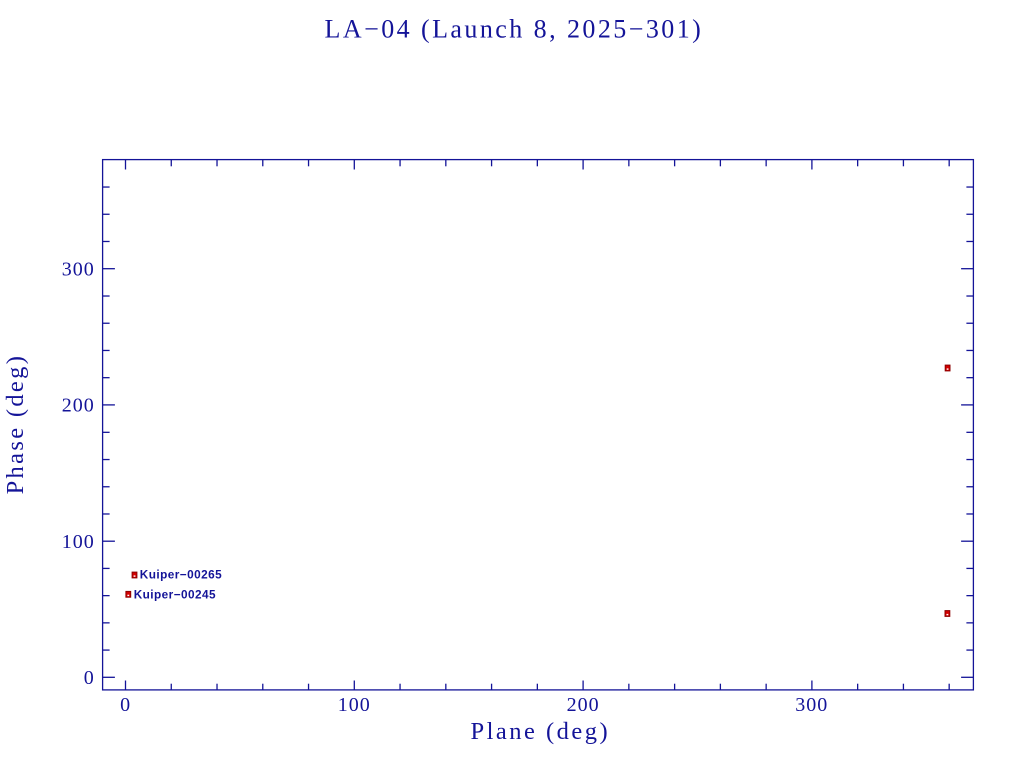 This screenshot has width=1024, height=768. I want to click on svg-text: Kuiper−00245, so click(175, 595).